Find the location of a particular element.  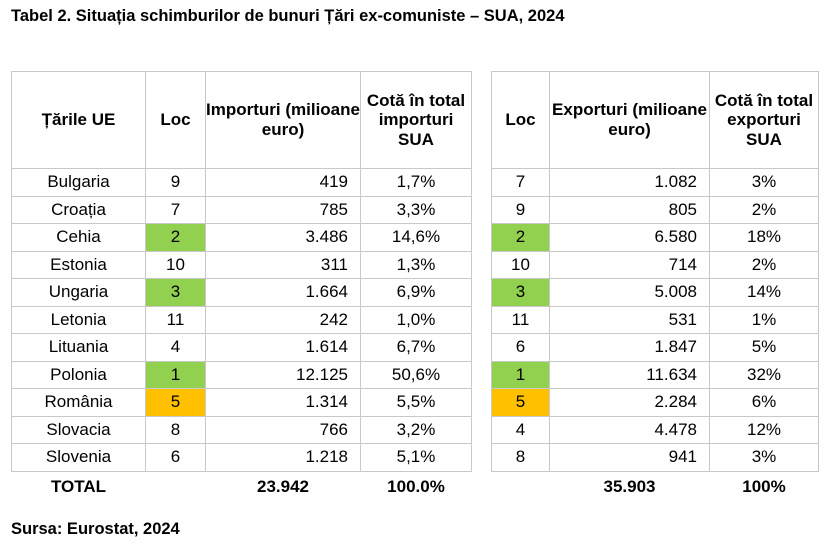

table-row: Croația 7 785 3,3% is located at coordinates (241, 209).